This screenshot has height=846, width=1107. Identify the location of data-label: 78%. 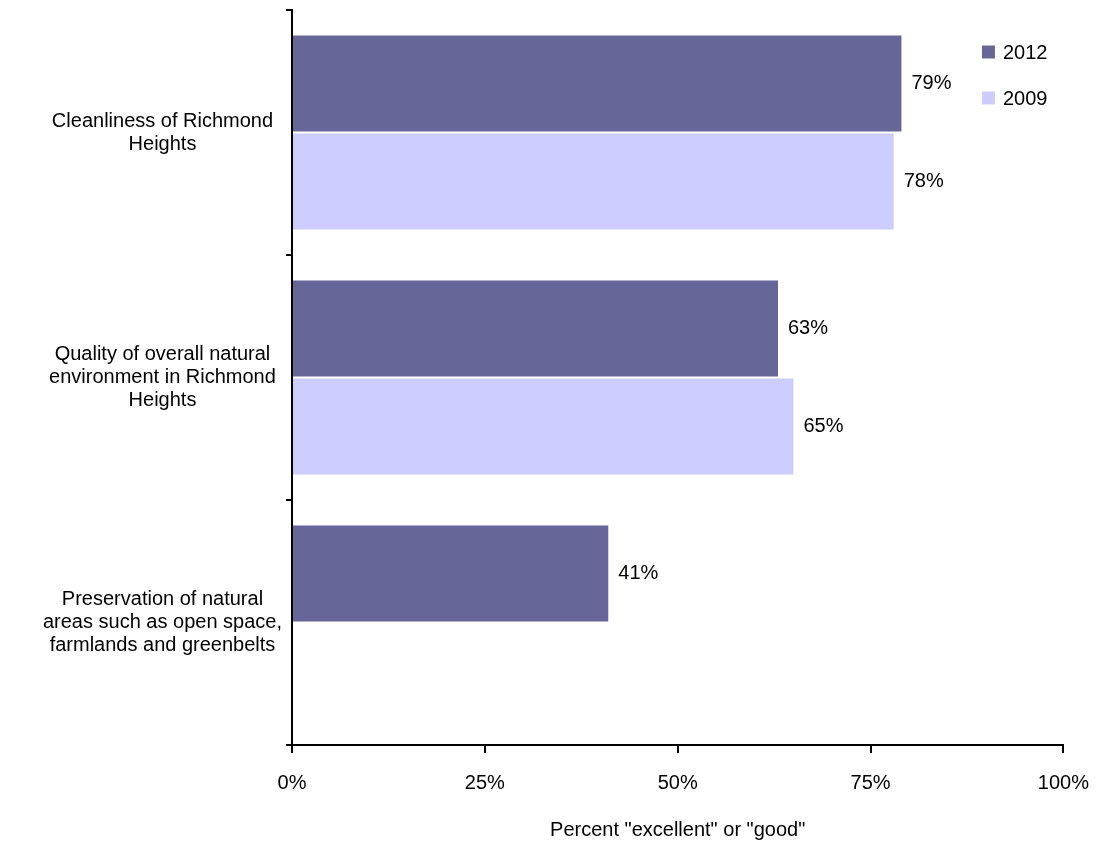
(923, 180).